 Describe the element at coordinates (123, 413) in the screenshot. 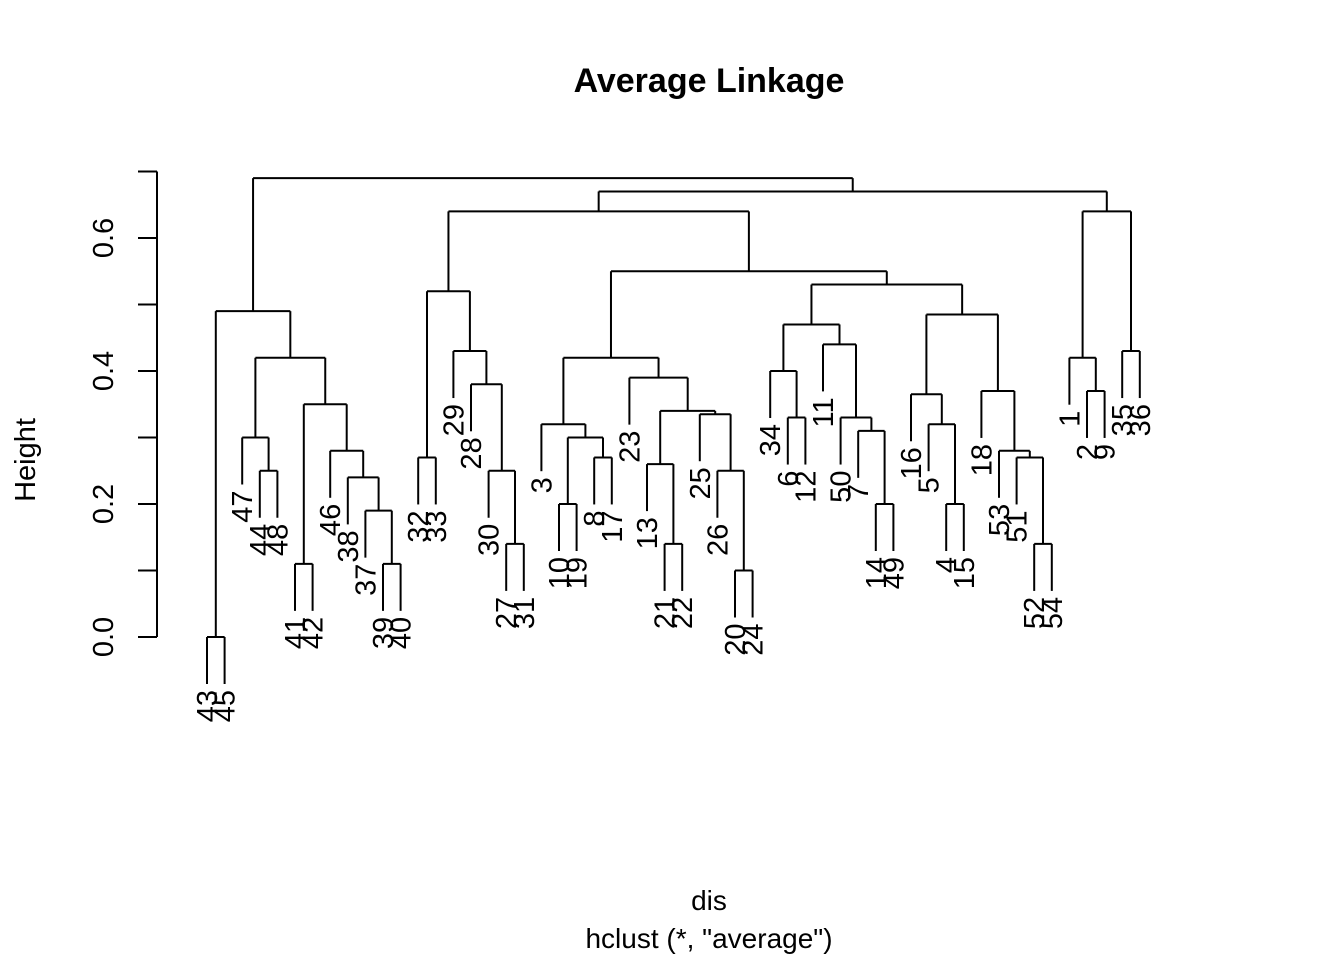

I see `y-axis: 0.0 0.2 0.4 0.6` at that location.